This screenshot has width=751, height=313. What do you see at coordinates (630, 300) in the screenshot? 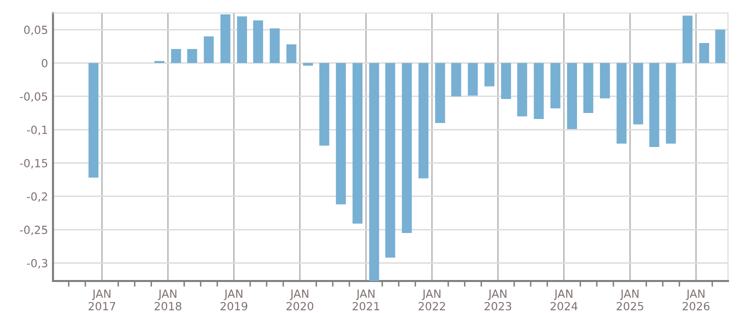
I see `x-tick-label: JAN 2025` at bounding box center [630, 300].